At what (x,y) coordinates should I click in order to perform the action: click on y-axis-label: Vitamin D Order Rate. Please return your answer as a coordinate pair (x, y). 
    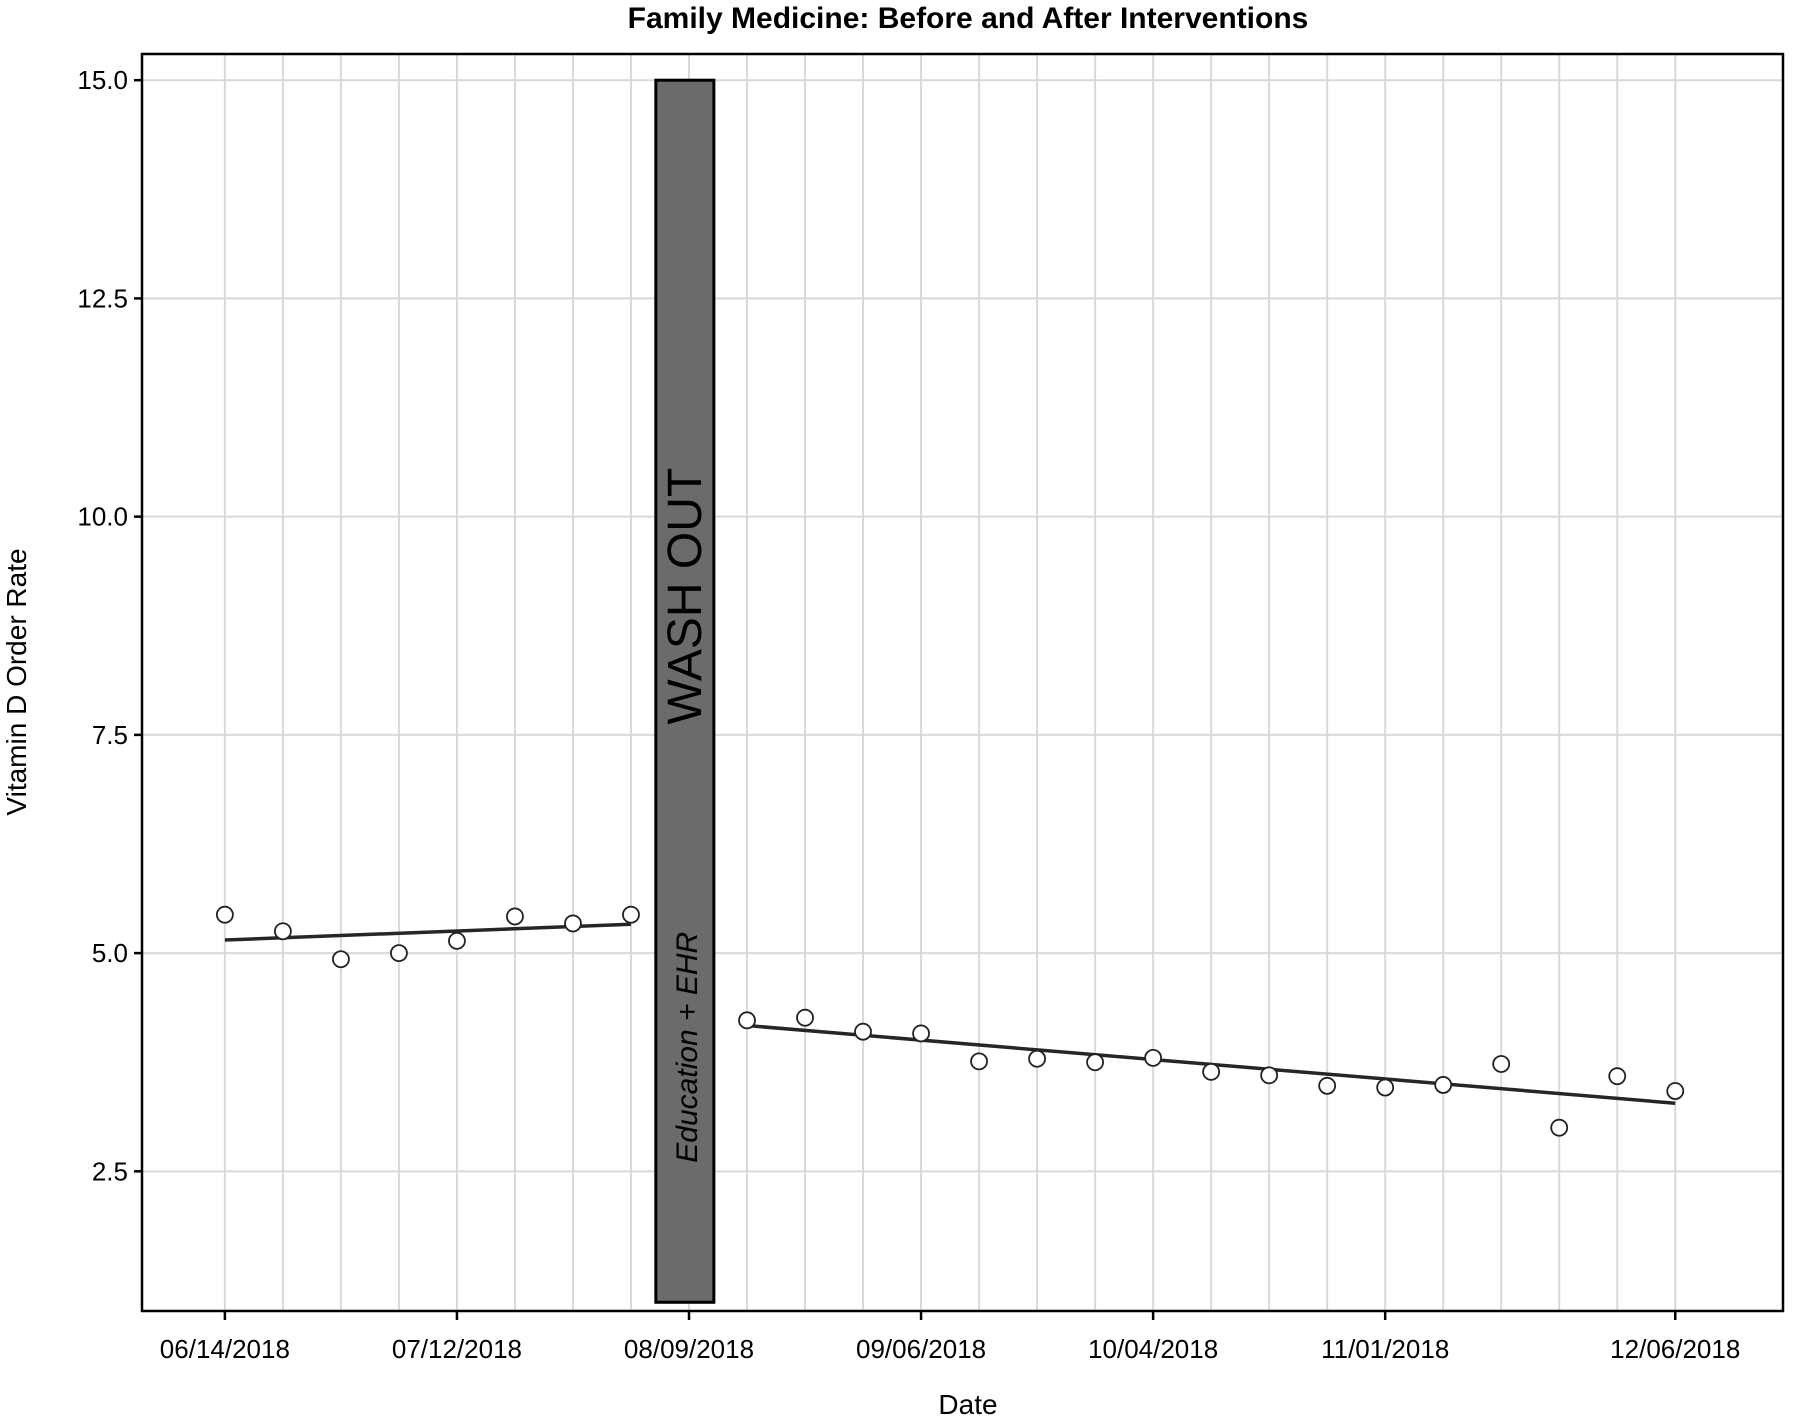
    Looking at the image, I should click on (16, 681).